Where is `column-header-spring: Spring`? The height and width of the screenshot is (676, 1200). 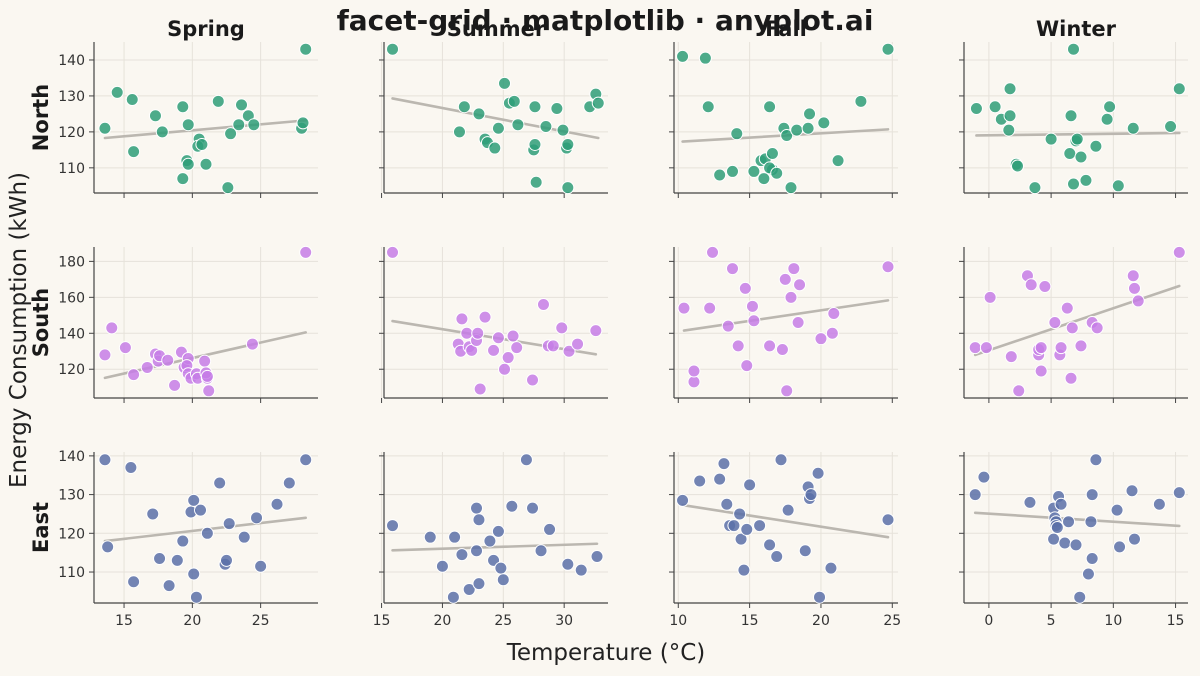 column-header-spring: Spring is located at coordinates (206, 29).